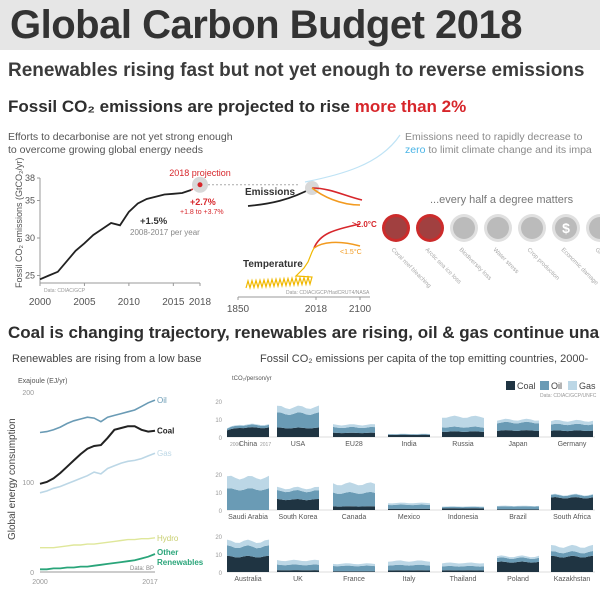 The width and height of the screenshot is (600, 600). I want to click on crop-icon, so click(532, 228).